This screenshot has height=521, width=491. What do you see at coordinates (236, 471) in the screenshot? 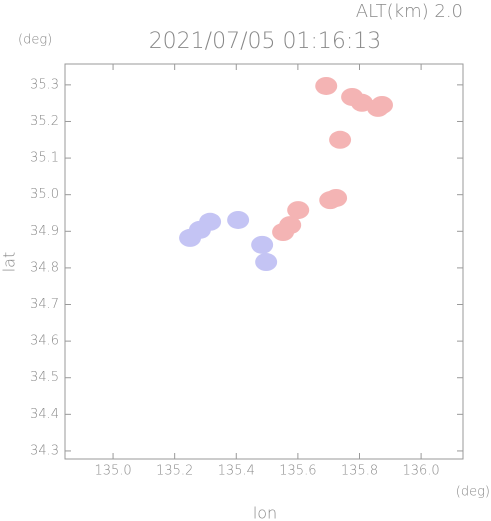
I see `x-tick-label: 135.4` at bounding box center [236, 471].